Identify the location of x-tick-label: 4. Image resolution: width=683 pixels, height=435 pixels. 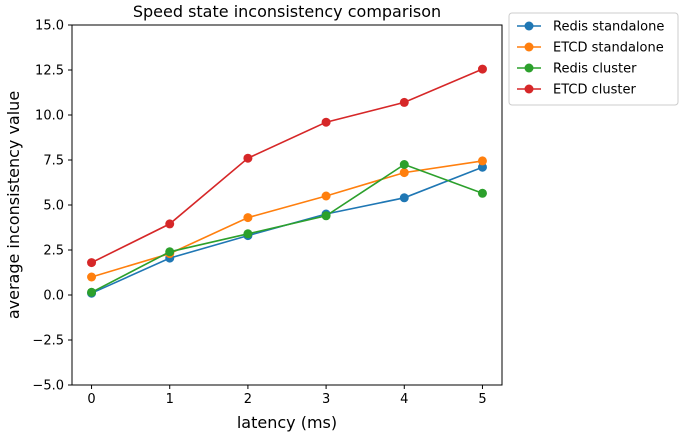
(404, 399).